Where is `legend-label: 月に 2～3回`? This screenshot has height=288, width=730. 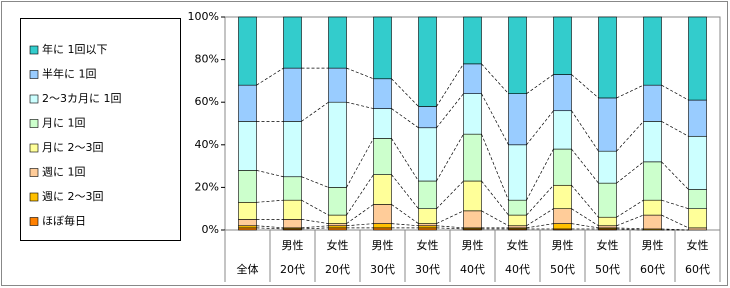 legend-label: 月に 2～3回 is located at coordinates (73, 147).